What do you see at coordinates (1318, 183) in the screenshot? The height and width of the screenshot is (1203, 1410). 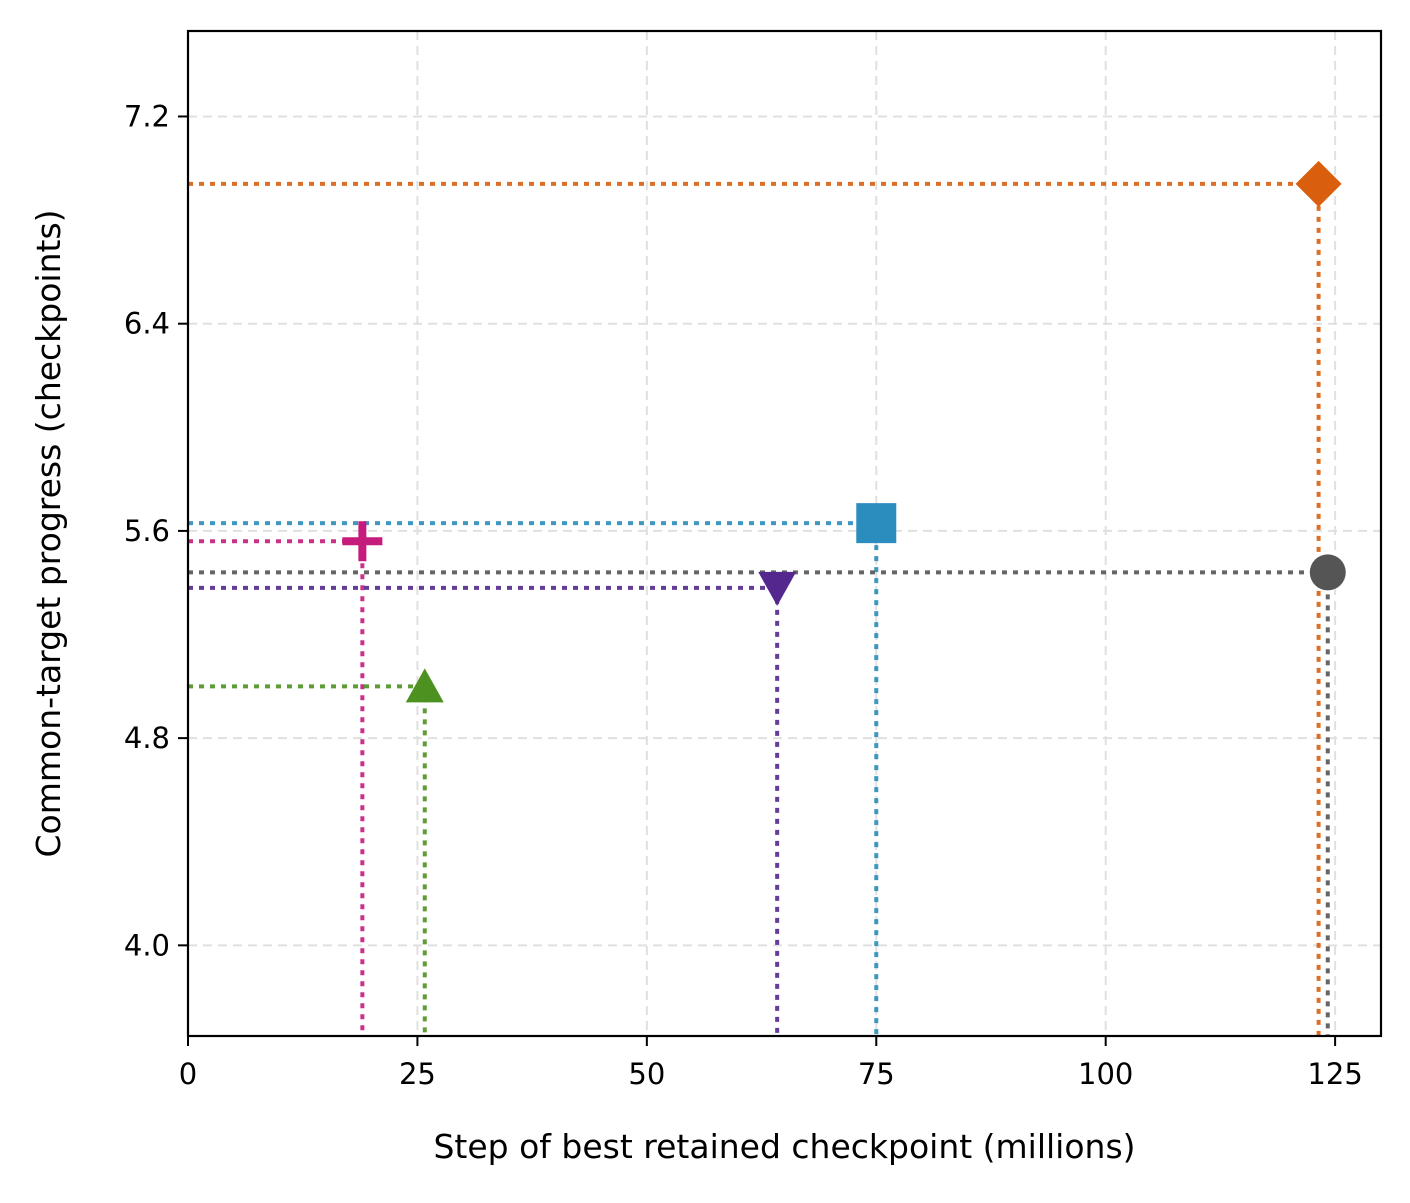 I see `data-point-diamond` at bounding box center [1318, 183].